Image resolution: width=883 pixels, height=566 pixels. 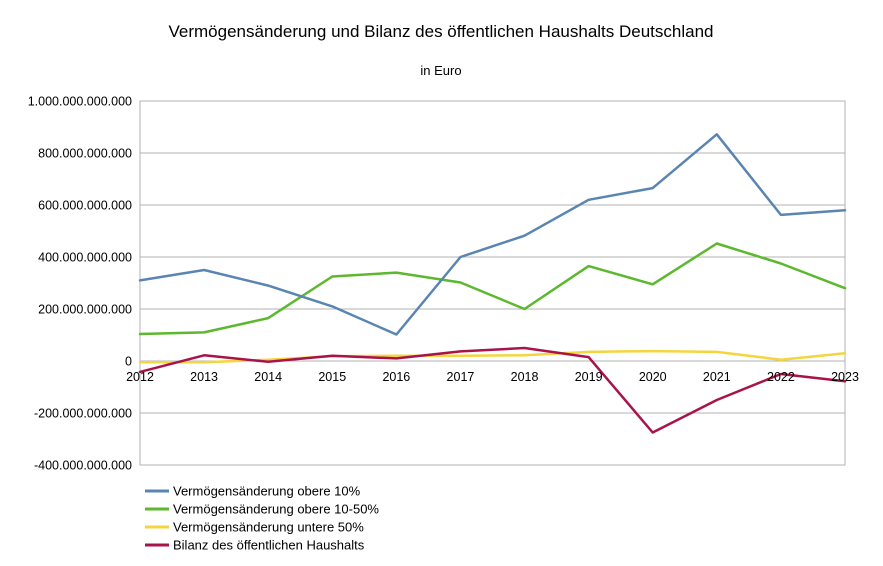 I want to click on legend-item: Vermögensänderung obere 10-50%, so click(x=262, y=509).